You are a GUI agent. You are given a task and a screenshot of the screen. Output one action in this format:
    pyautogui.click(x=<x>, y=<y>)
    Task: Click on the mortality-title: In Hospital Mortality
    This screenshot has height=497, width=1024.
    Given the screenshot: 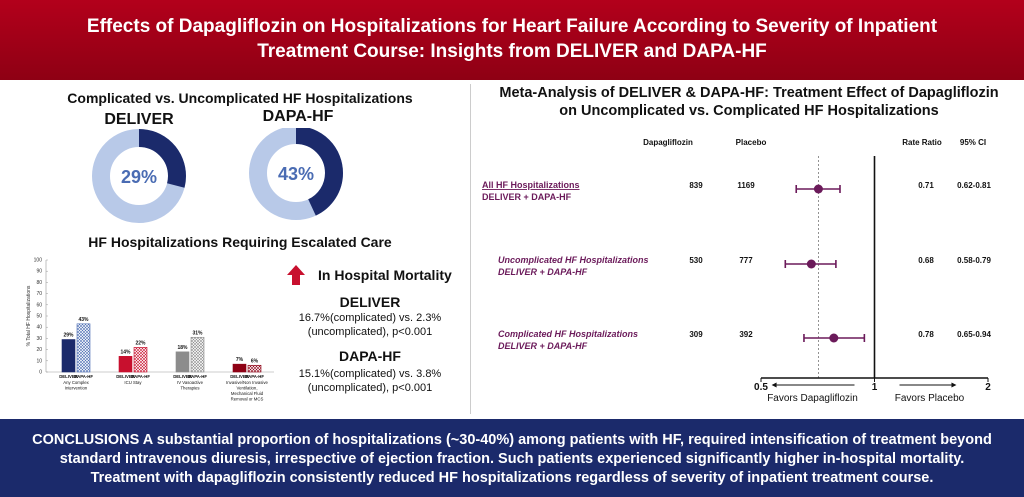 What is the action you would take?
    pyautogui.click(x=385, y=275)
    